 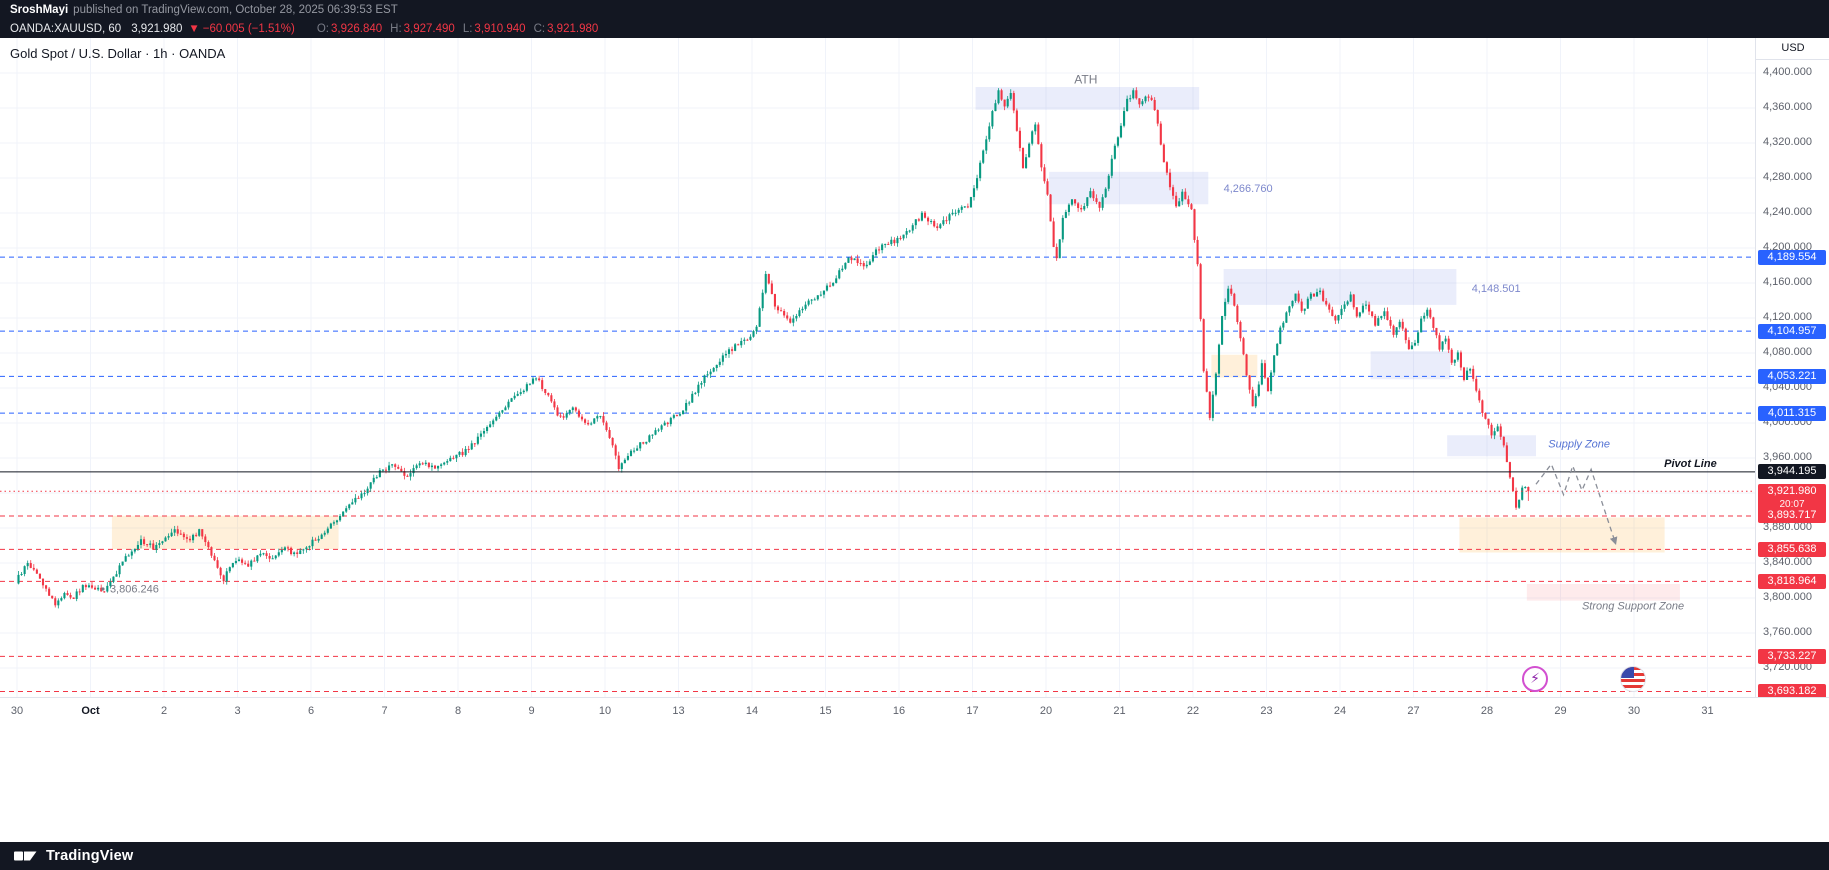 What do you see at coordinates (1535, 679) in the screenshot?
I see `lightning-emoji-icon: ⚡` at bounding box center [1535, 679].